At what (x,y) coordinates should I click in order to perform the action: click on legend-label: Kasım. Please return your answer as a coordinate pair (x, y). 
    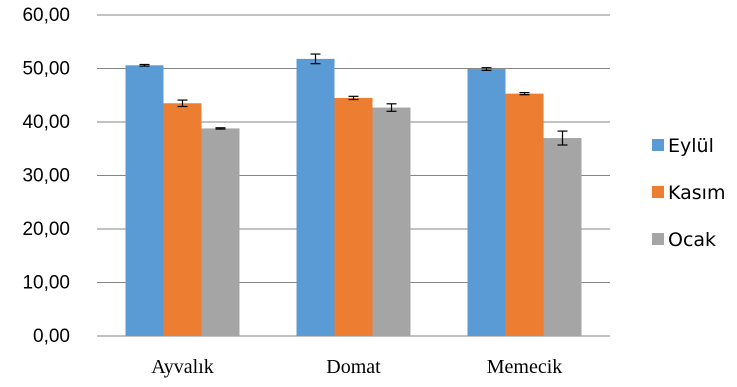
    Looking at the image, I should click on (696, 193).